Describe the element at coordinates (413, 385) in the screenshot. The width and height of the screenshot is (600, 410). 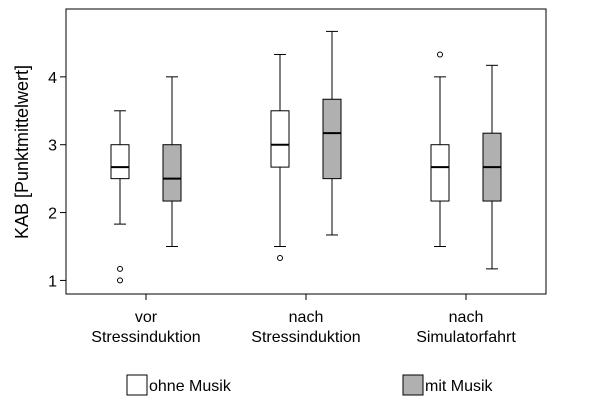
I see `legend-swatch-mit-musik` at that location.